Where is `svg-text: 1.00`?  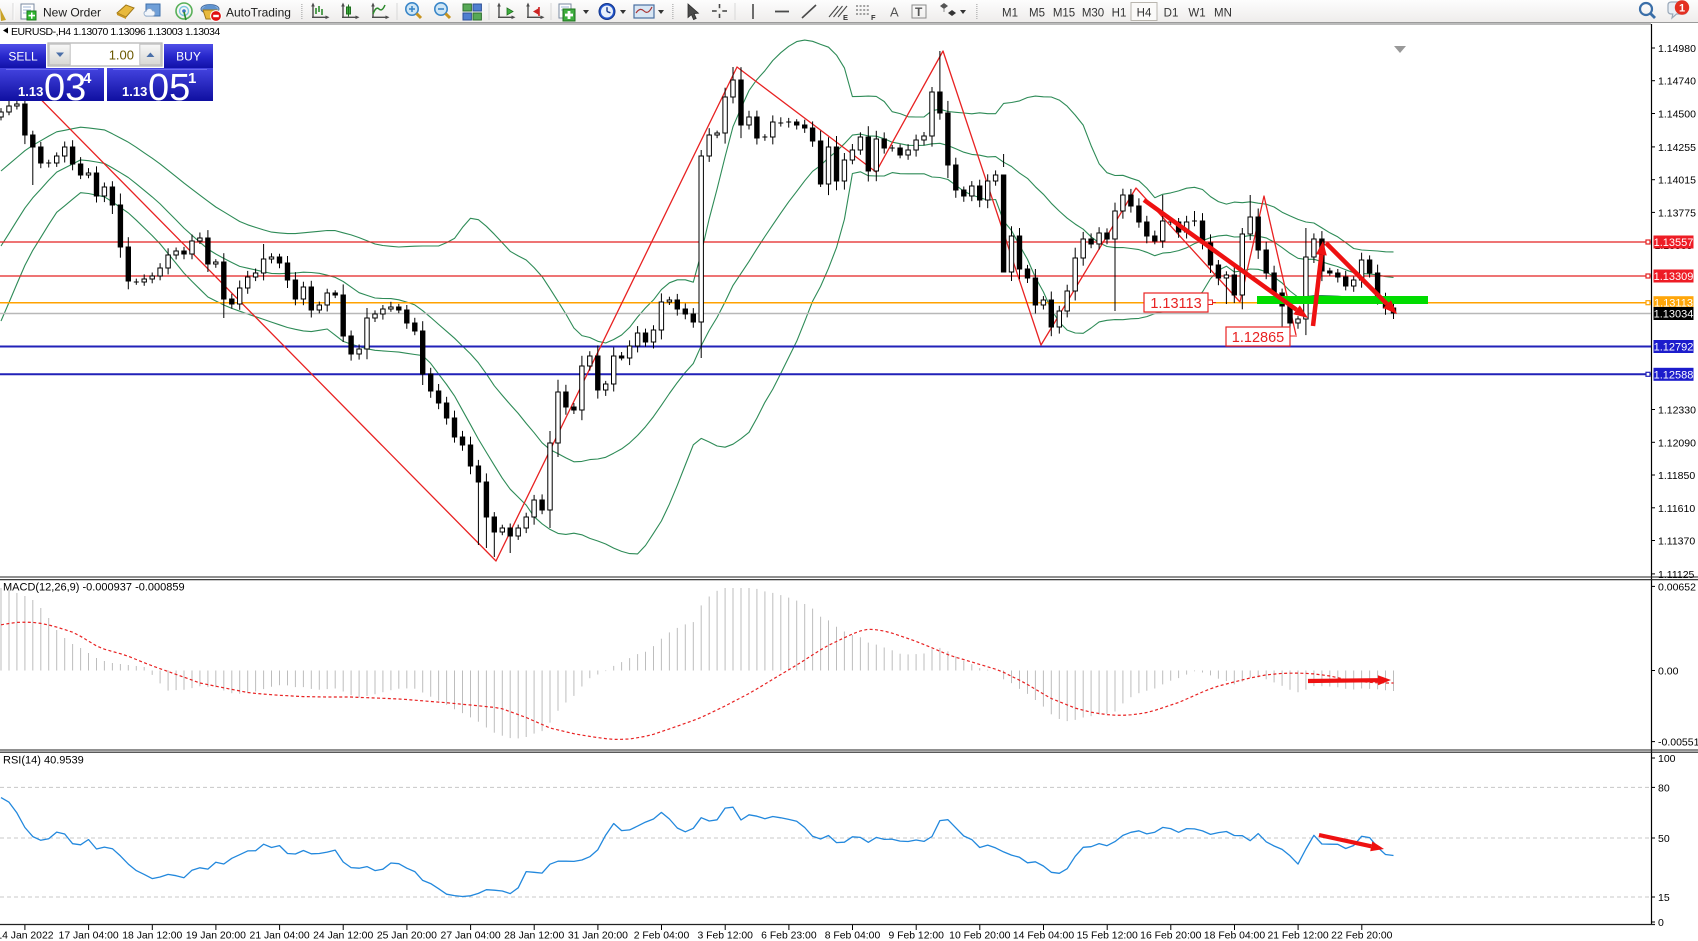 svg-text: 1.00 is located at coordinates (121, 55).